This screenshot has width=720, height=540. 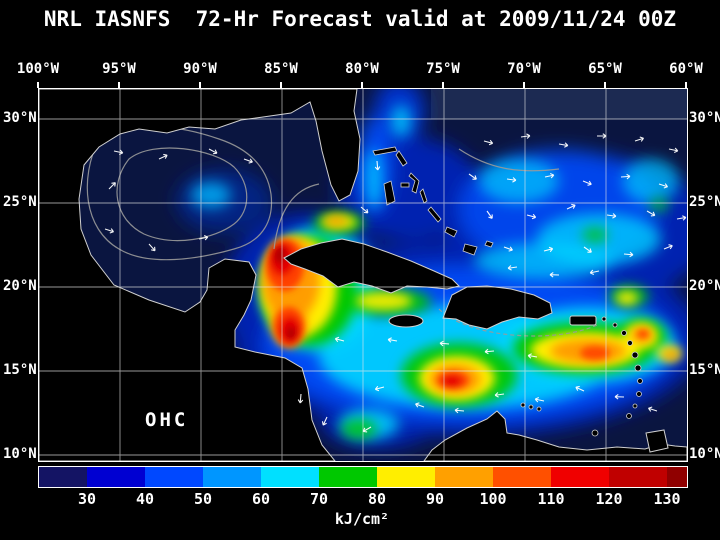 I want to click on lon-tick-label: 65°W, so click(x=605, y=69).